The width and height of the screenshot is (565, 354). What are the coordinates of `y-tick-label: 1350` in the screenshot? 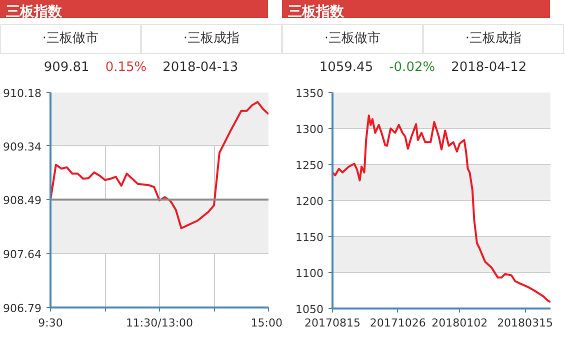 It's located at (310, 93).